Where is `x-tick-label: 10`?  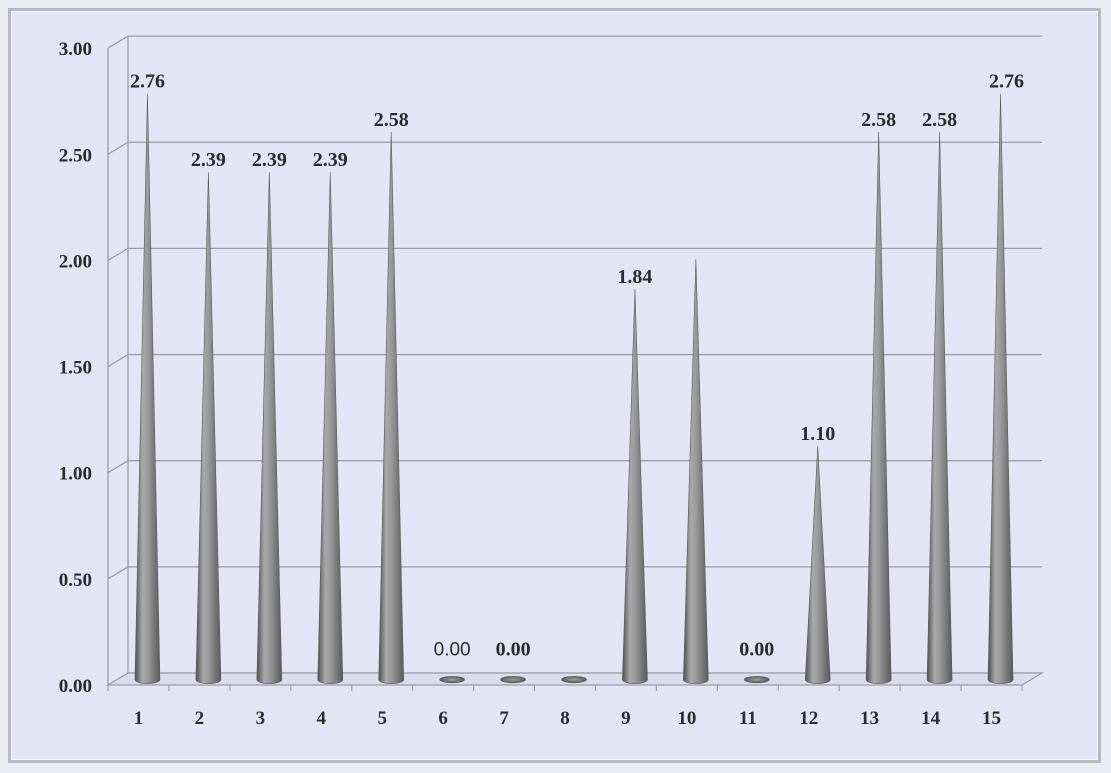
x-tick-label: 10 is located at coordinates (686, 718).